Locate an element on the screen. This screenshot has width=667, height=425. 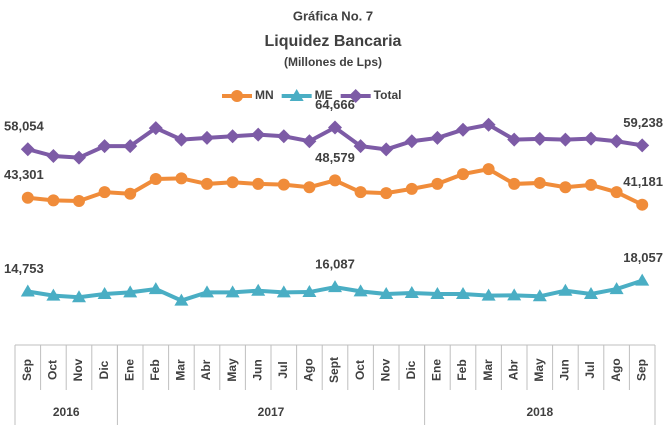
x-tick-label: Sept is located at coordinates (334, 370).